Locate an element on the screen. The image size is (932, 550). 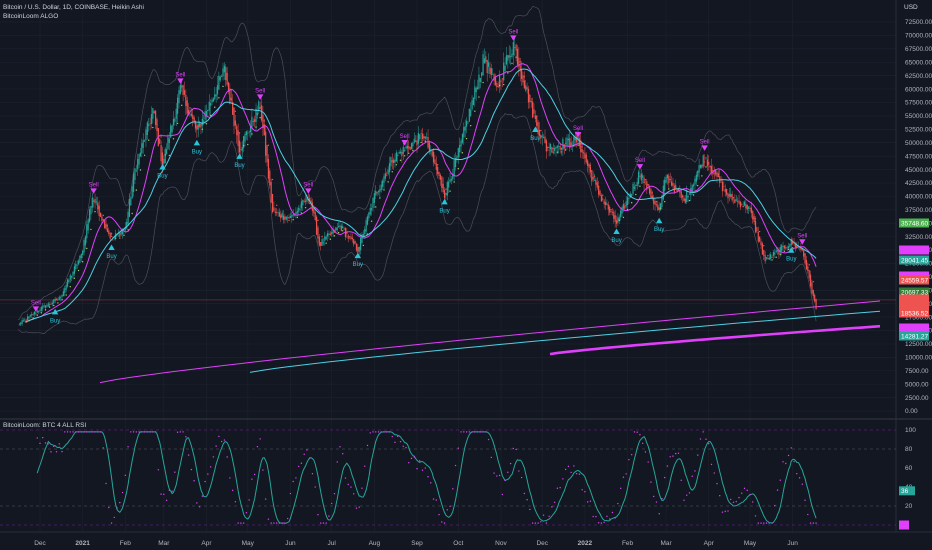
buy-label: Buy is located at coordinates (358, 265).